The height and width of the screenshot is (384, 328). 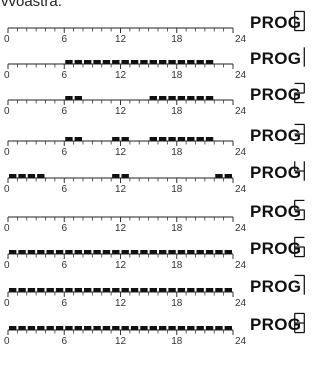 What do you see at coordinates (125, 298) in the screenshot?
I see `timeline-7: 0 6 12 18 24` at bounding box center [125, 298].